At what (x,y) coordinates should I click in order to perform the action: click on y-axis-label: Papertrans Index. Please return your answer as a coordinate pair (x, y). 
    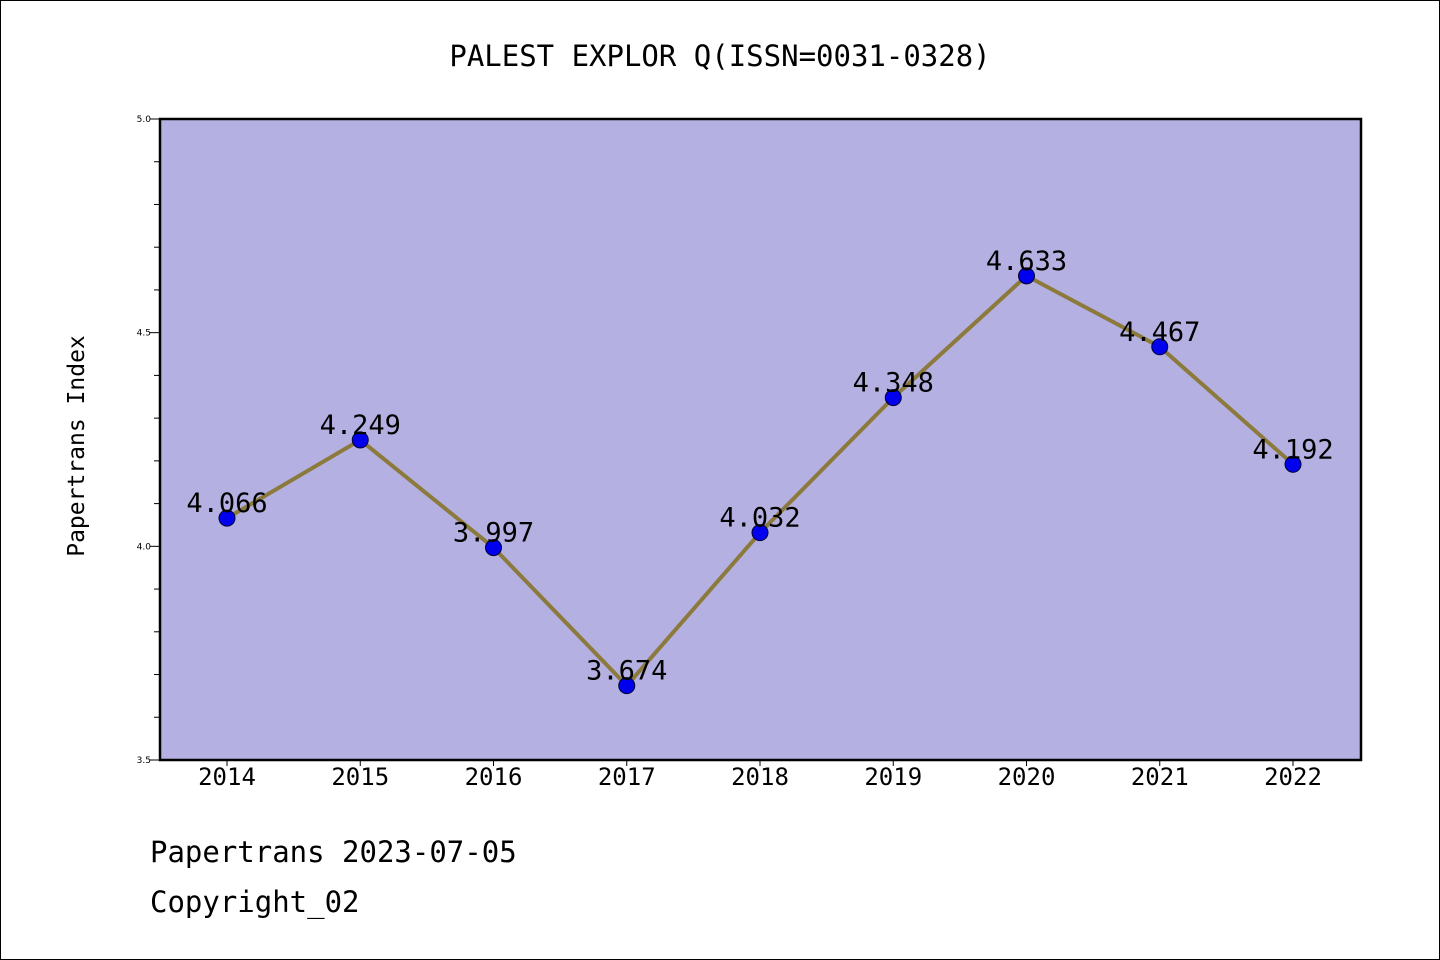
    Looking at the image, I should click on (77, 446).